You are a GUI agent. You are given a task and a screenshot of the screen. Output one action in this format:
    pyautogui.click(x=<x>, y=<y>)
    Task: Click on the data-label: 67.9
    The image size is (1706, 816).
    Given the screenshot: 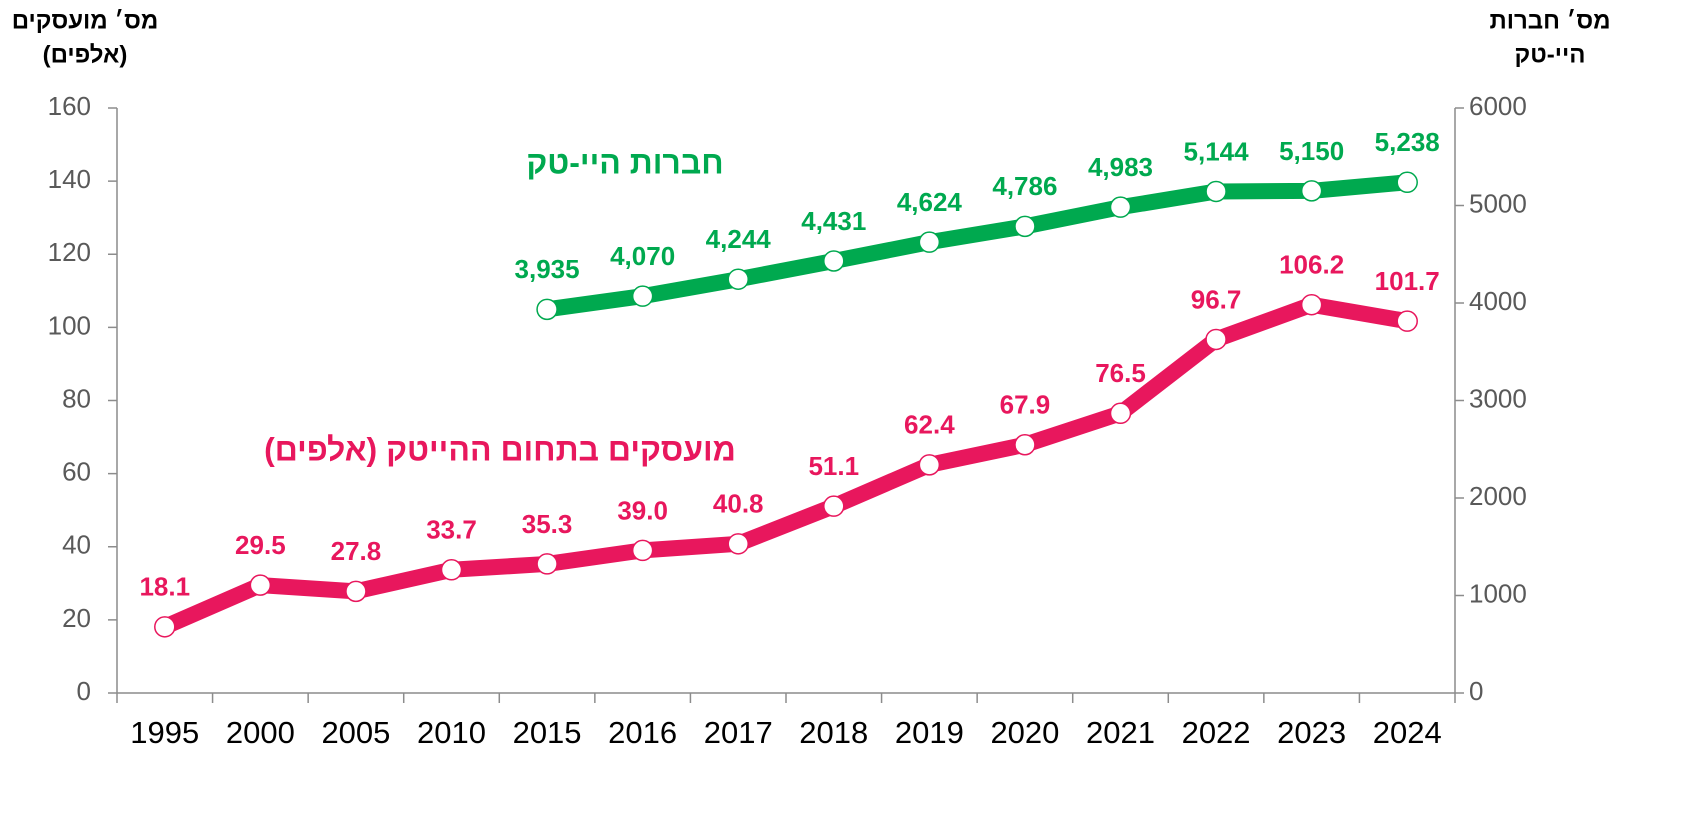 What is the action you would take?
    pyautogui.click(x=1025, y=405)
    